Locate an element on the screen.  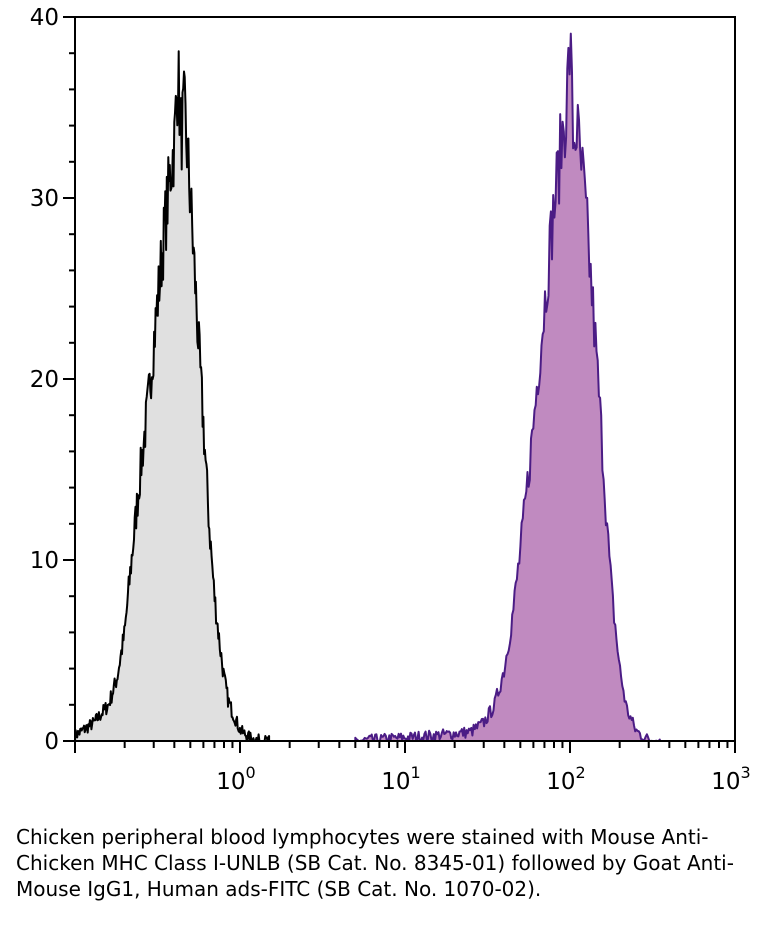
y-tick-label: 20 is located at coordinates (44, 380).